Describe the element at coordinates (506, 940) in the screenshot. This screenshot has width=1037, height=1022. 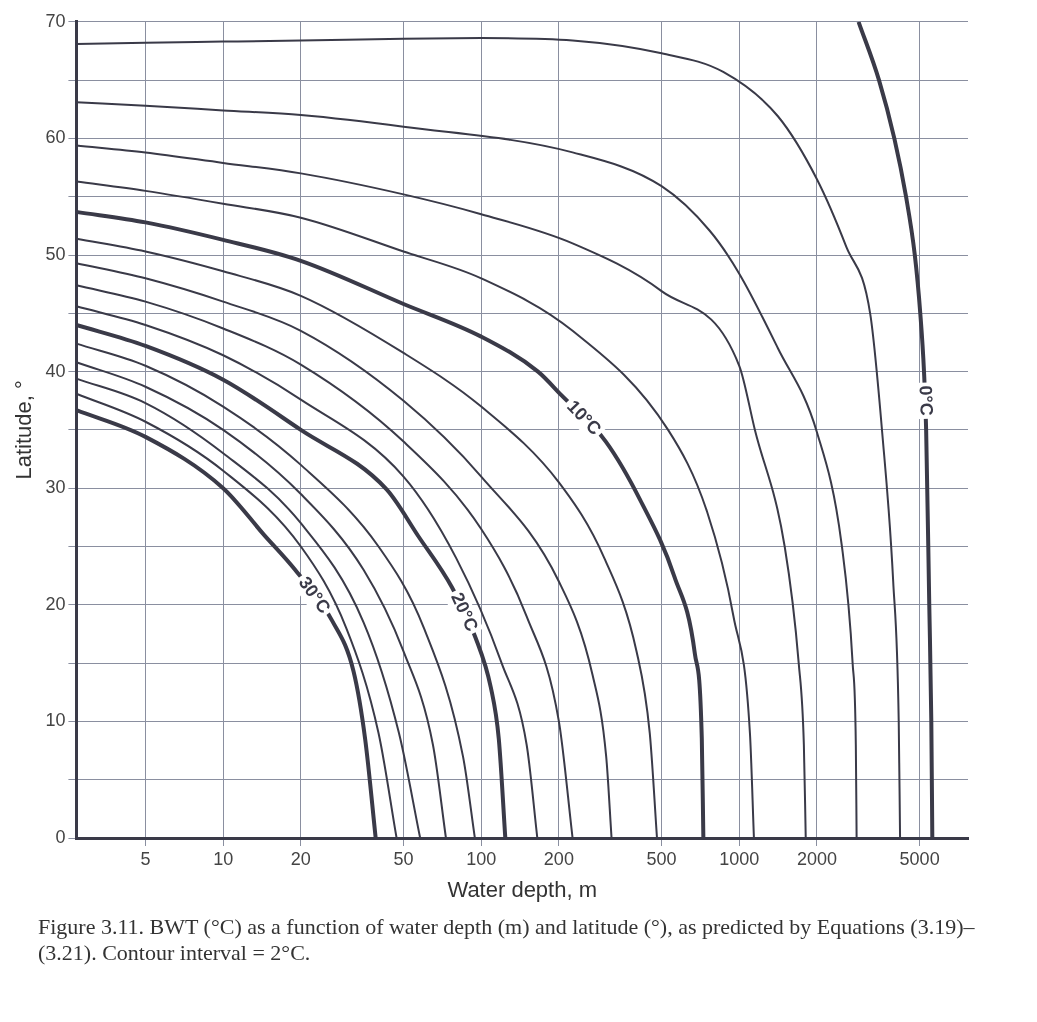
I see `caption: Figure 3.11. BWT (°C) as a function of water depth (m) and latitude (°), as predicted by Equations (3.19)–(3.21). Contour interval = 2°C.` at that location.